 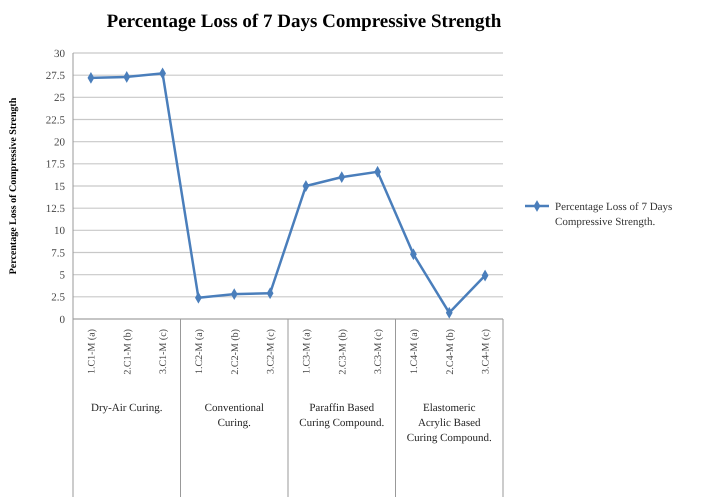 What do you see at coordinates (60, 54) in the screenshot?
I see `y-tick-label: 30` at bounding box center [60, 54].